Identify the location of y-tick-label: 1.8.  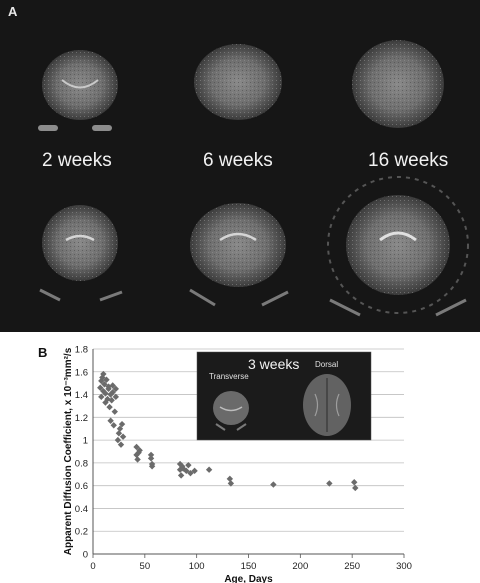
(81, 350).